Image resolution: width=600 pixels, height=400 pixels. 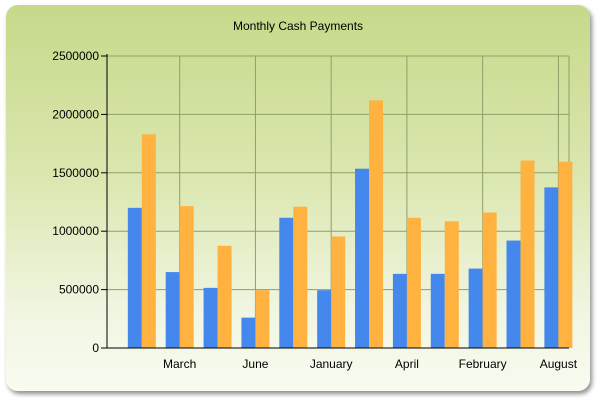 What do you see at coordinates (75, 114) in the screenshot?
I see `y-tick-label: 2000000` at bounding box center [75, 114].